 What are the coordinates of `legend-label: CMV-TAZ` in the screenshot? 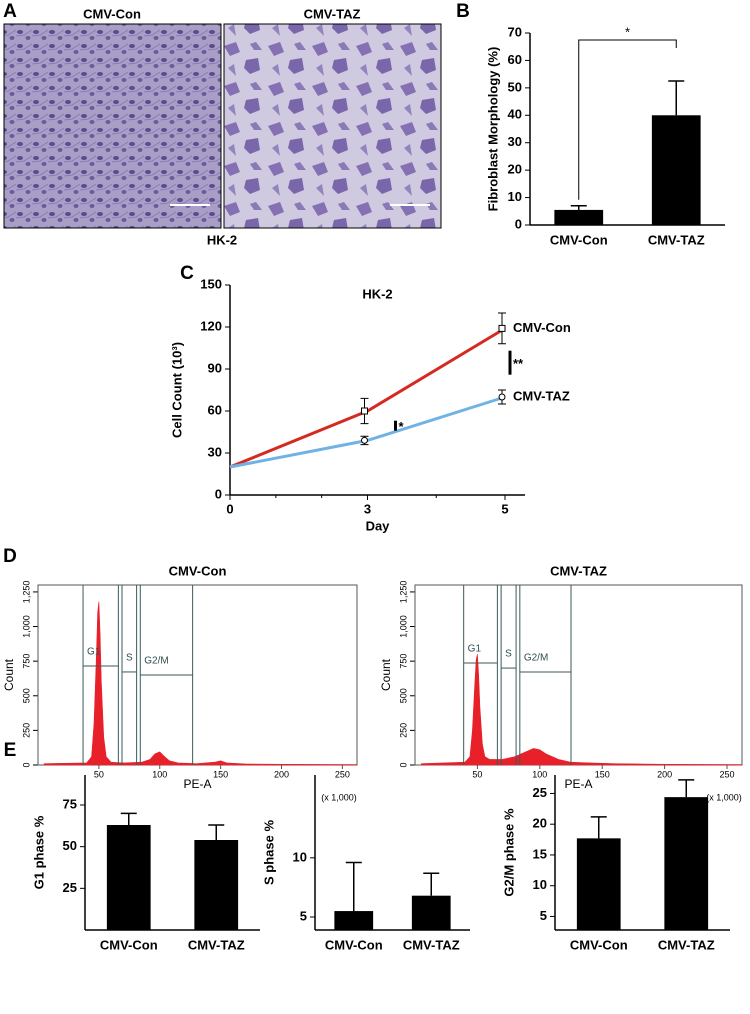 It's located at (541, 395).